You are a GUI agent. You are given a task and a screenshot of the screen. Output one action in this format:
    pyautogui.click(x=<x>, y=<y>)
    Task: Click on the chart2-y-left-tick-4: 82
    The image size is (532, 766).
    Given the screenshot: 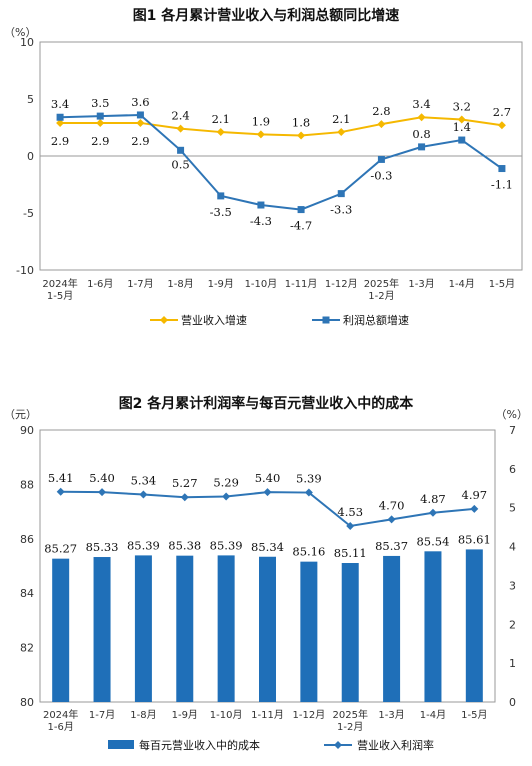 What is the action you would take?
    pyautogui.click(x=27, y=648)
    